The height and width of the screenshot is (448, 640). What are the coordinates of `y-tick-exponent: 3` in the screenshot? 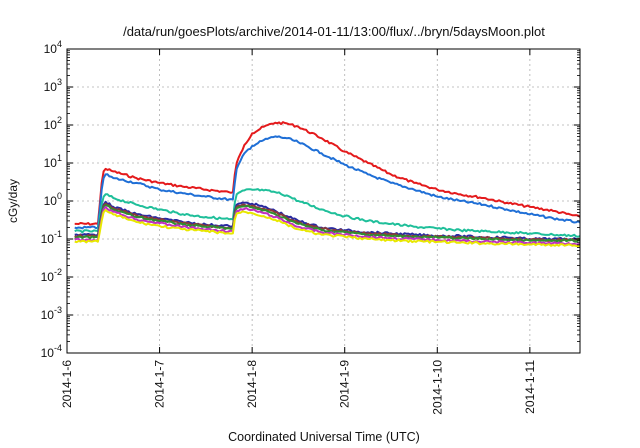 It's located at (59, 82).